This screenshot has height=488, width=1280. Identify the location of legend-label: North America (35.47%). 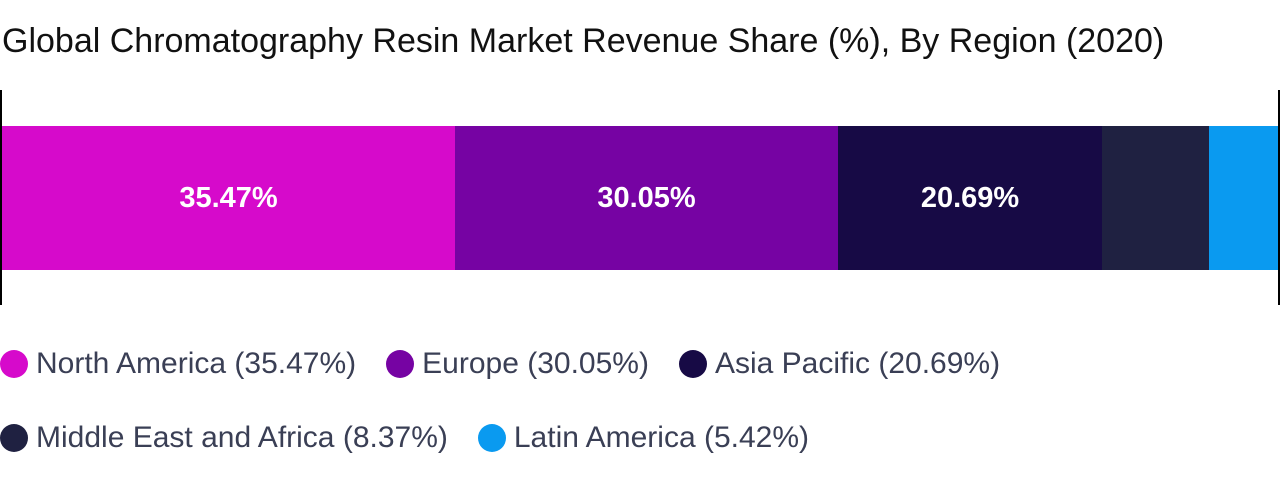
(196, 363).